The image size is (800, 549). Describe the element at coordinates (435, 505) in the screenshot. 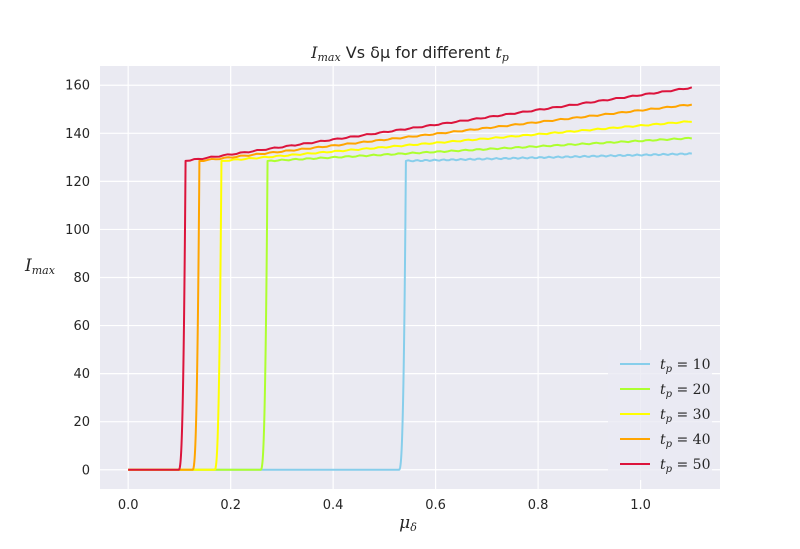

I see `x-tick-label: 0.6` at that location.